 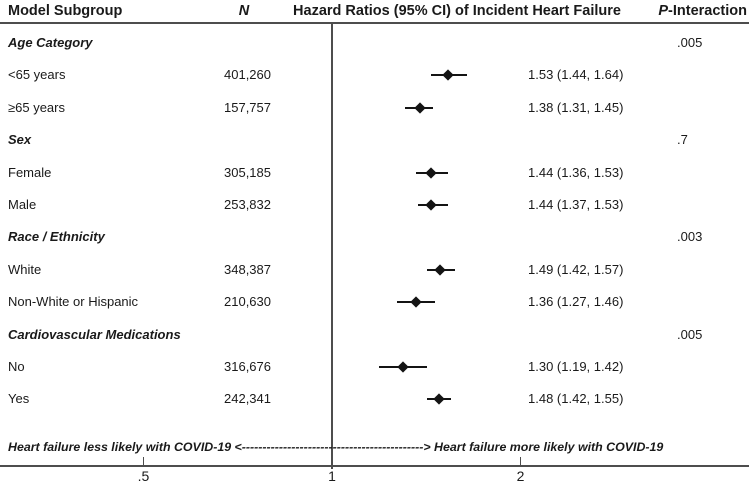 What do you see at coordinates (30, 172) in the screenshot?
I see `row-item-label: Female` at bounding box center [30, 172].